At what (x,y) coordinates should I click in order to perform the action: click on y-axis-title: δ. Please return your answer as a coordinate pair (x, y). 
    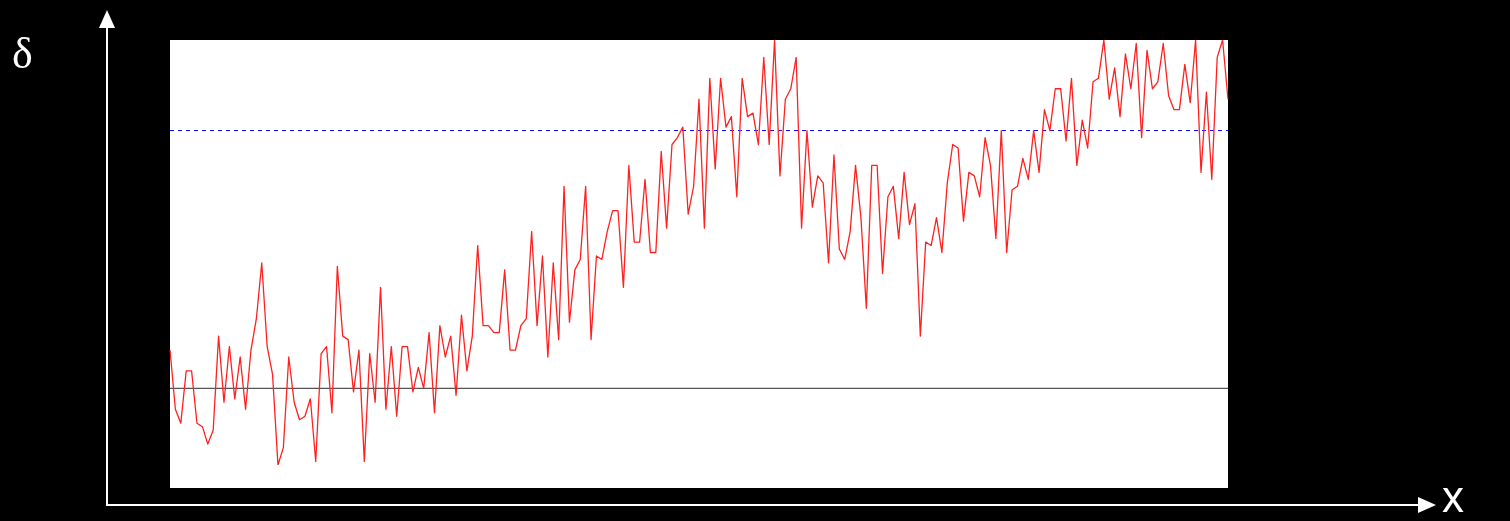
    Looking at the image, I should click on (22, 53).